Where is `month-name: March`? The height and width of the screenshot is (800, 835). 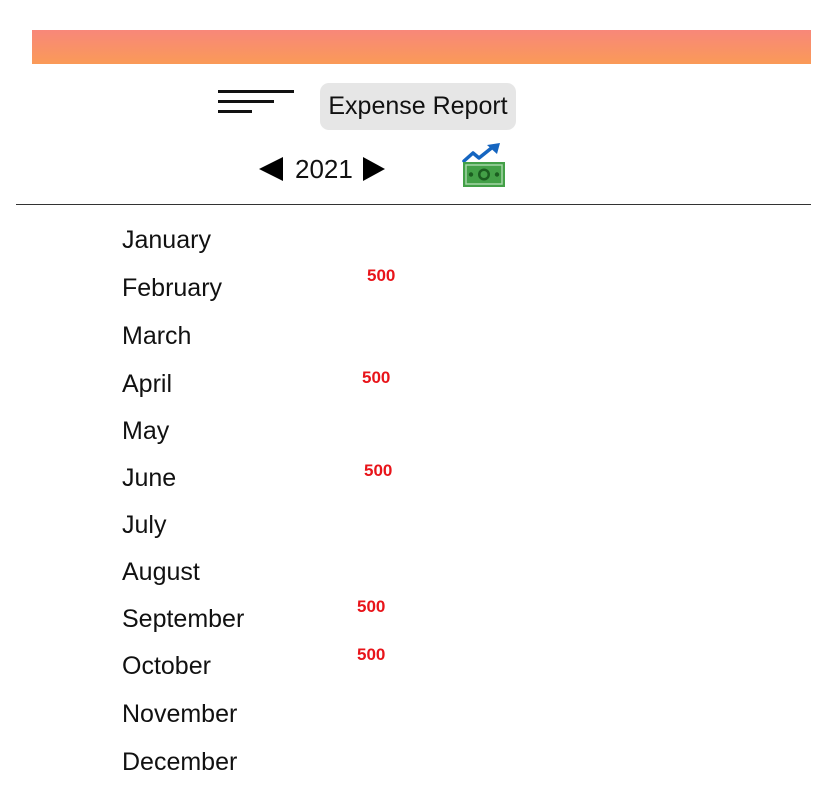 month-name: March is located at coordinates (157, 336).